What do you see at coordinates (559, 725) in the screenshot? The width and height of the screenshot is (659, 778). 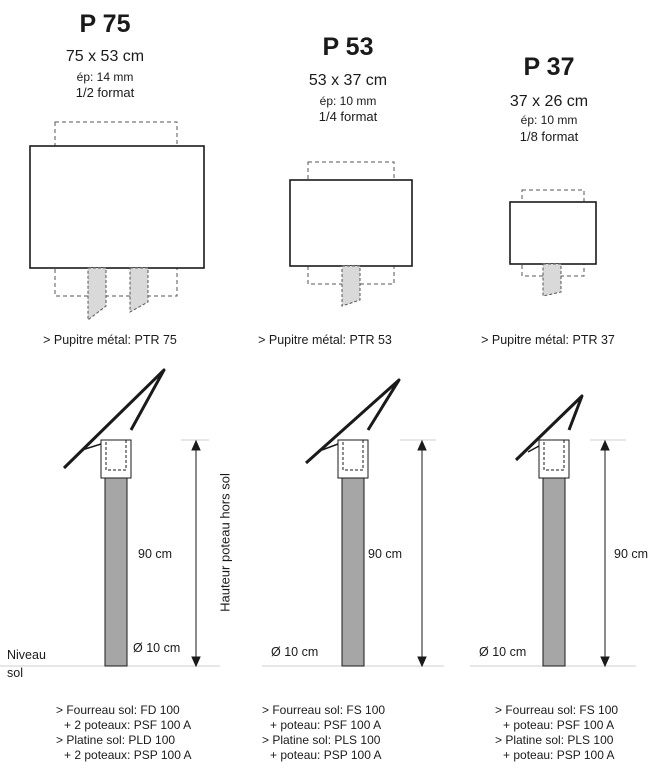 I see `p37-mount-line-2: + poteau: PSF 100 A` at bounding box center [559, 725].